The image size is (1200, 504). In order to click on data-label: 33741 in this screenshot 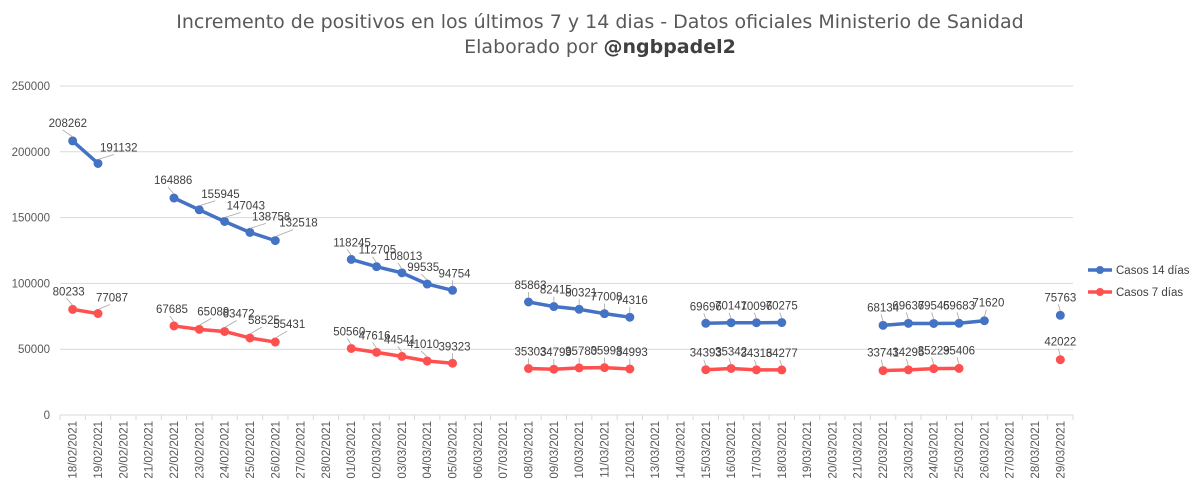, I will do `click(883, 354)`.